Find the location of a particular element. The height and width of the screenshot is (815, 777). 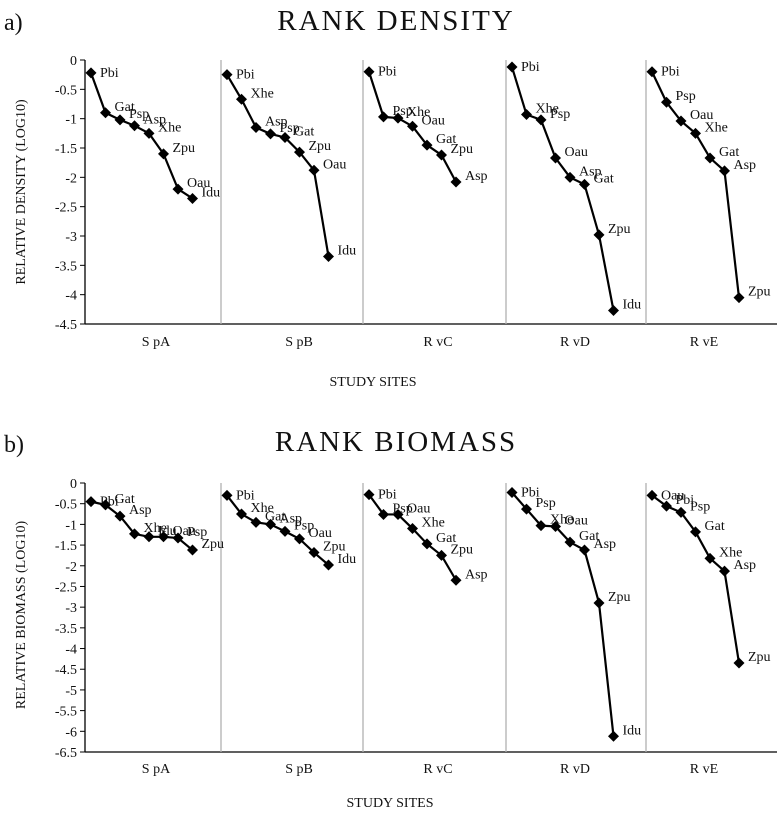

panel-b-ylabel: RELATIVE BIOMASS (LOG10) is located at coordinates (21, 615).